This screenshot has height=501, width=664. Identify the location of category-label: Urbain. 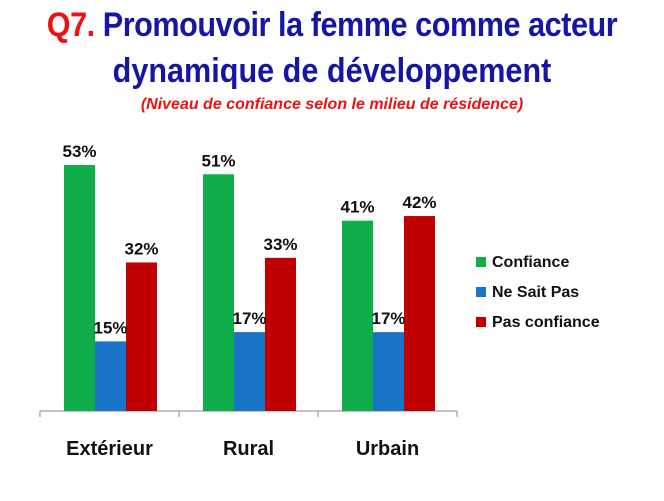
(387, 449).